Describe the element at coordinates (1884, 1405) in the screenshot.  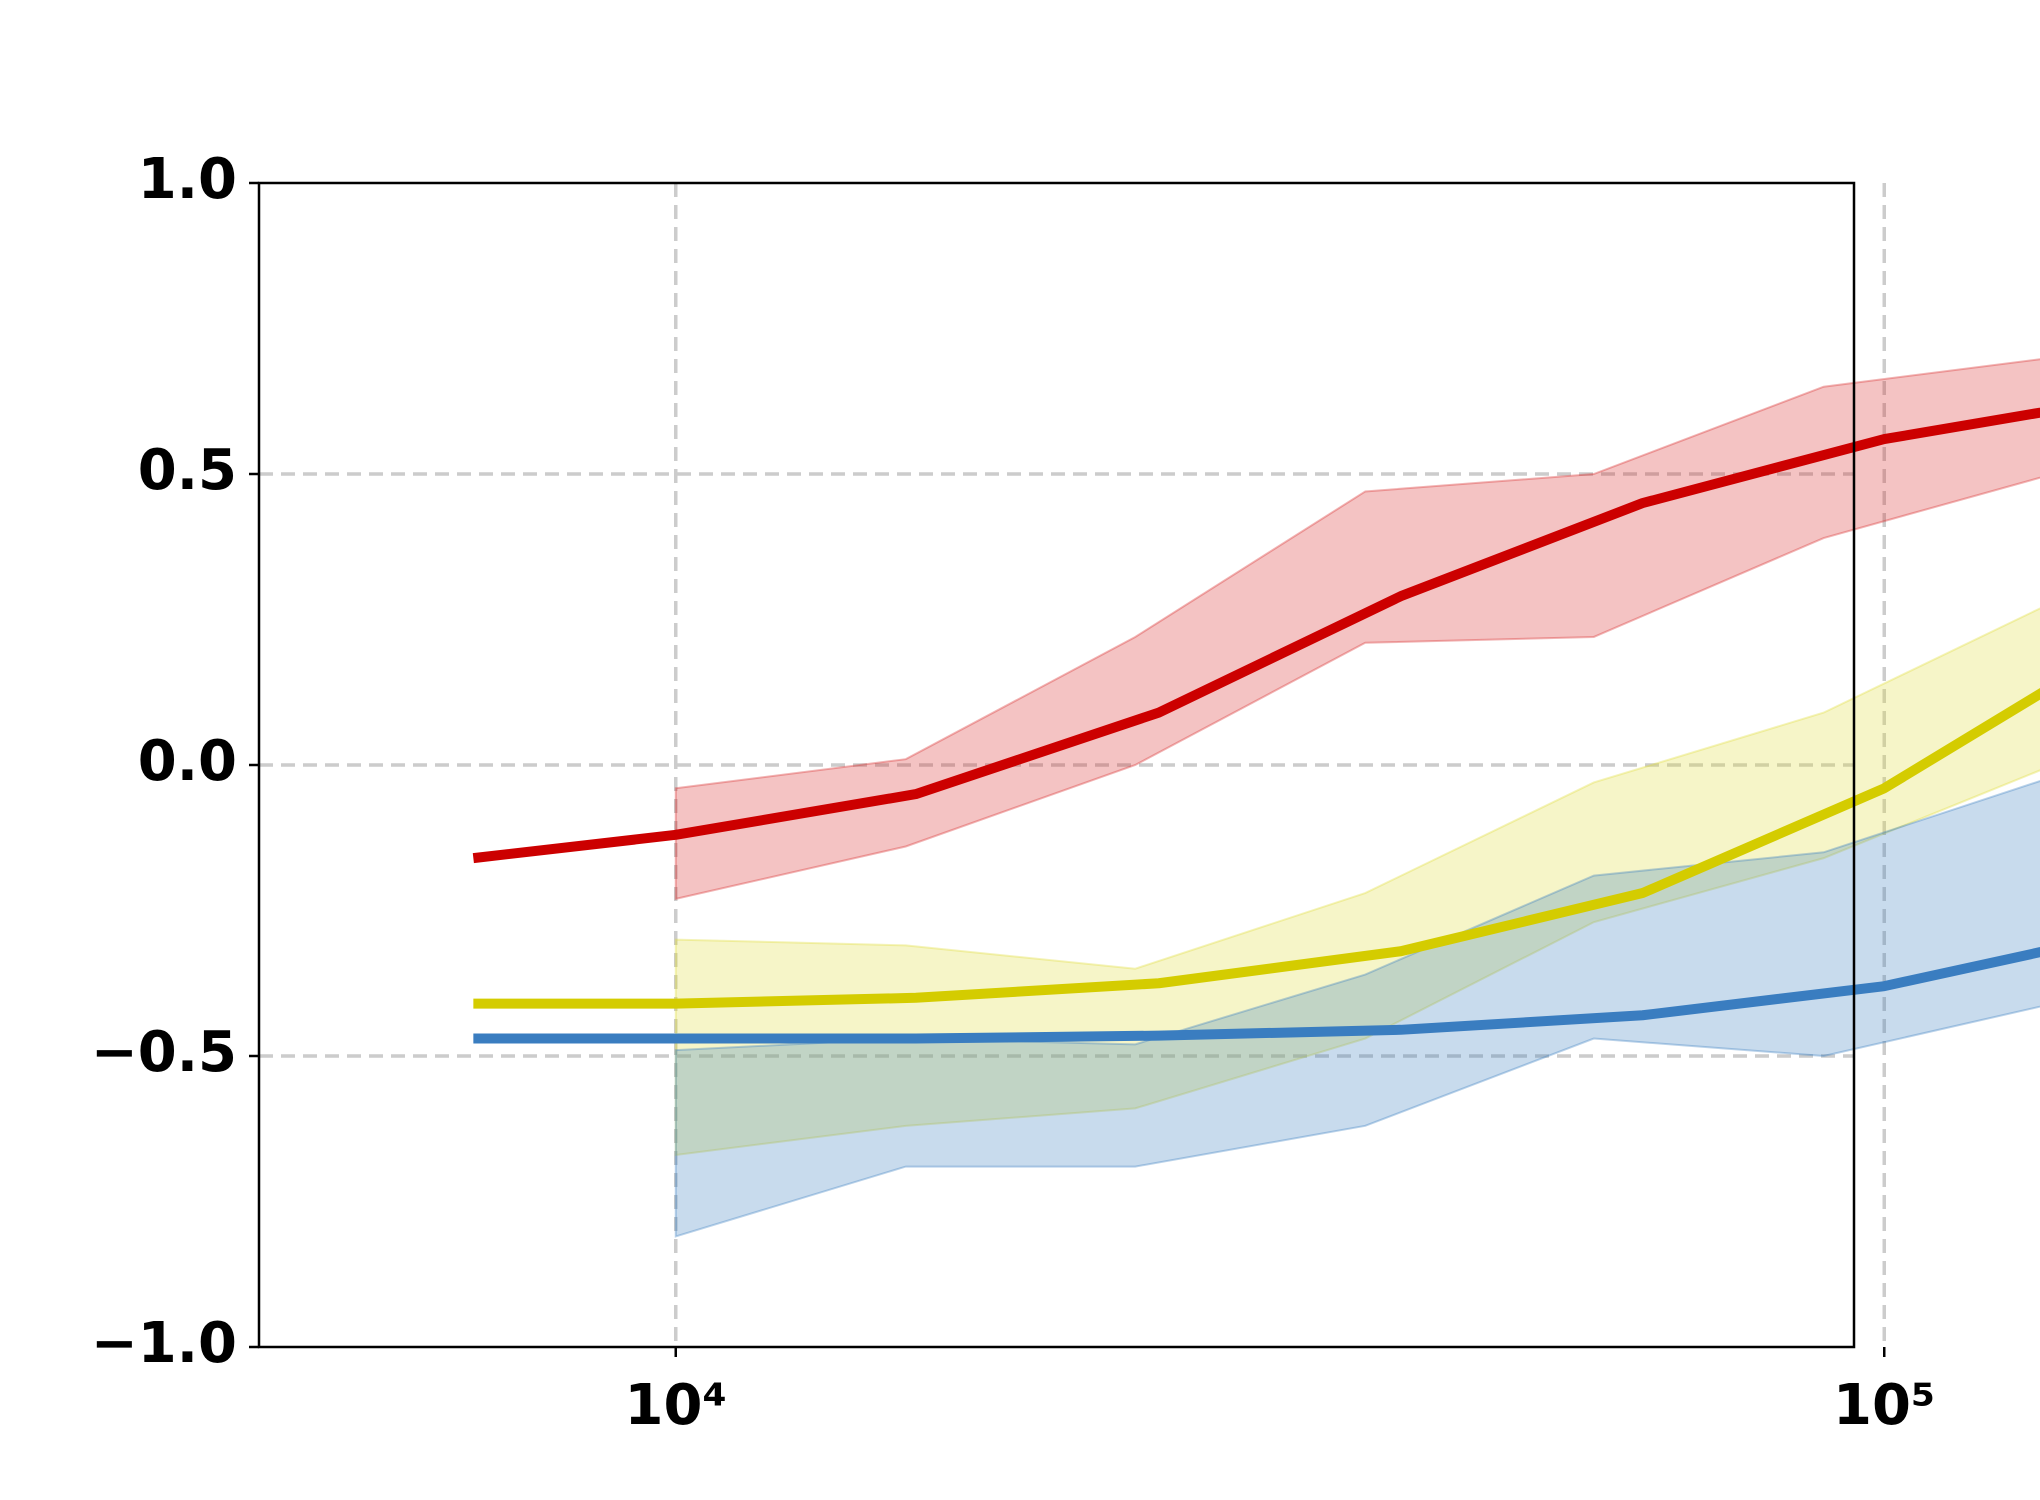
I see `x-tick-label: 10⁵` at that location.